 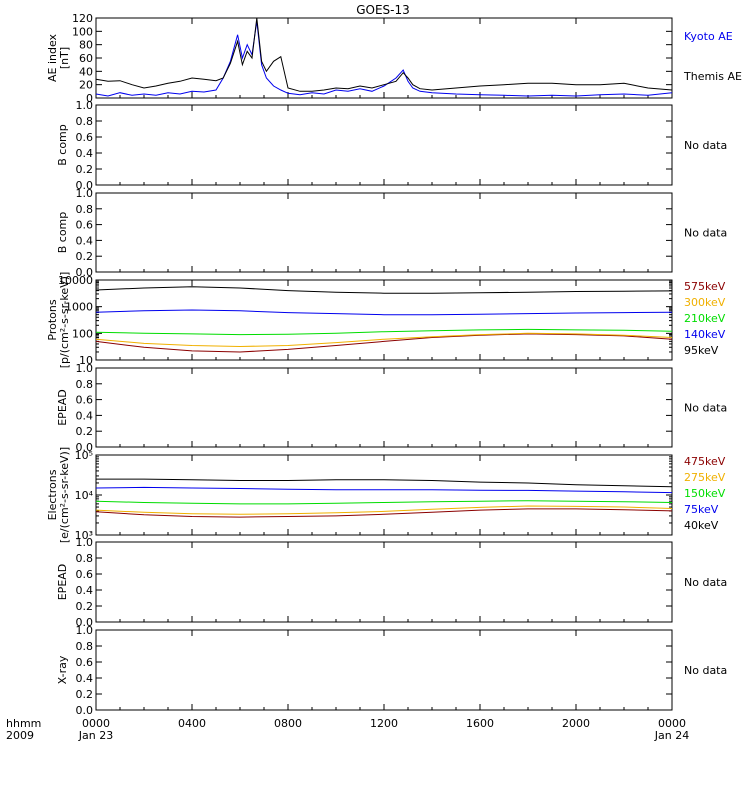 I want to click on y-tick-label: 60, so click(x=86, y=58).